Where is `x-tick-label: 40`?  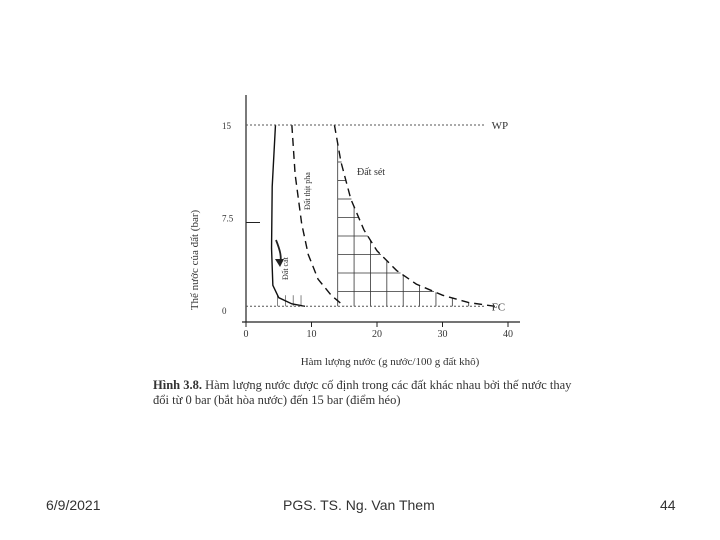
x-tick-label: 40 is located at coordinates (508, 334).